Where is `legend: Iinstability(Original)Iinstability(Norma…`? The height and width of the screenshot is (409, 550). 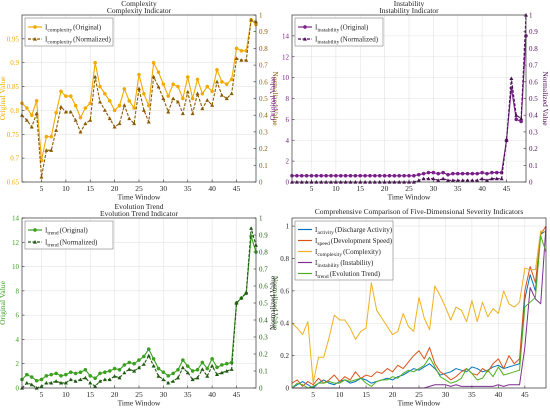
legend: Iinstability(Original)Iinstability(Norma… is located at coordinates (339, 32).